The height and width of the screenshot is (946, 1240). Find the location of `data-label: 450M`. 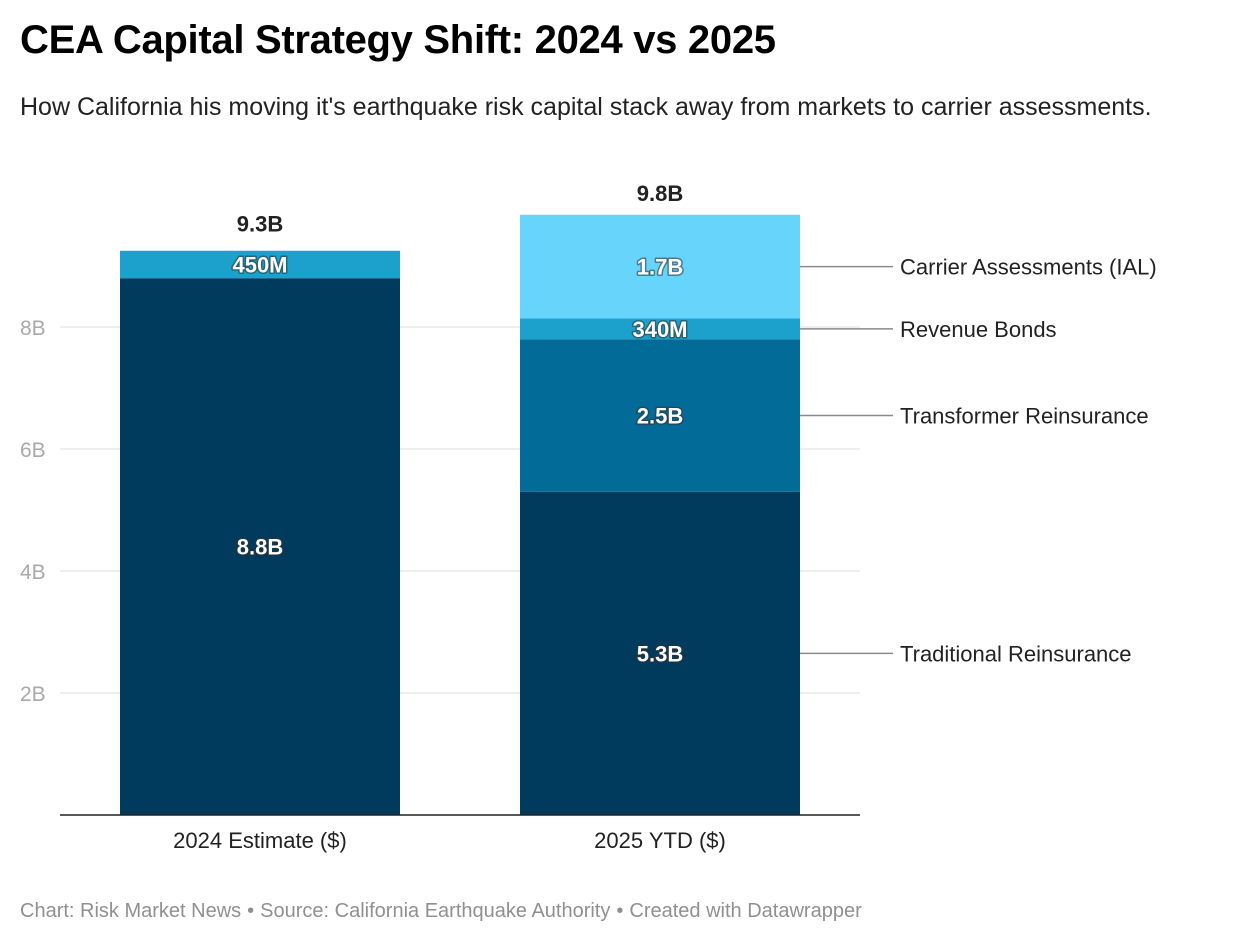

data-label: 450M is located at coordinates (259, 264).